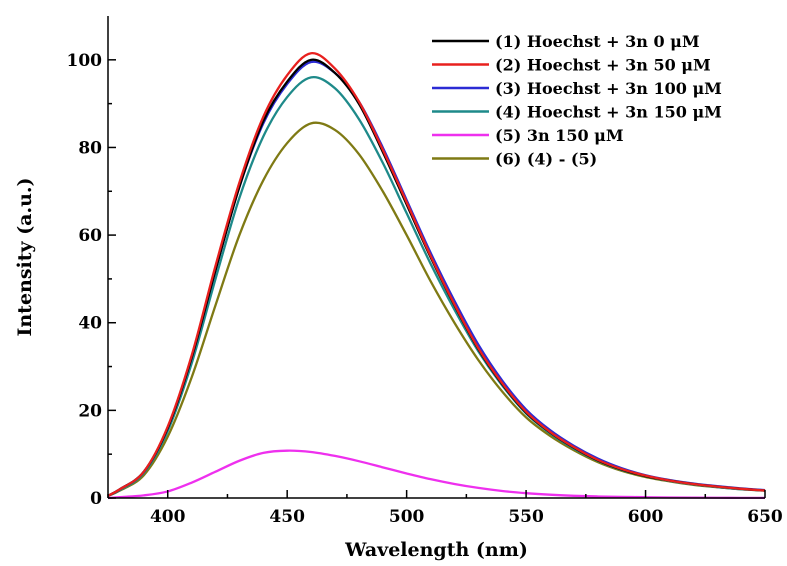 This screenshot has width=787, height=566. Describe the element at coordinates (85, 61) in the screenshot. I see `y-tick-label: 100` at that location.